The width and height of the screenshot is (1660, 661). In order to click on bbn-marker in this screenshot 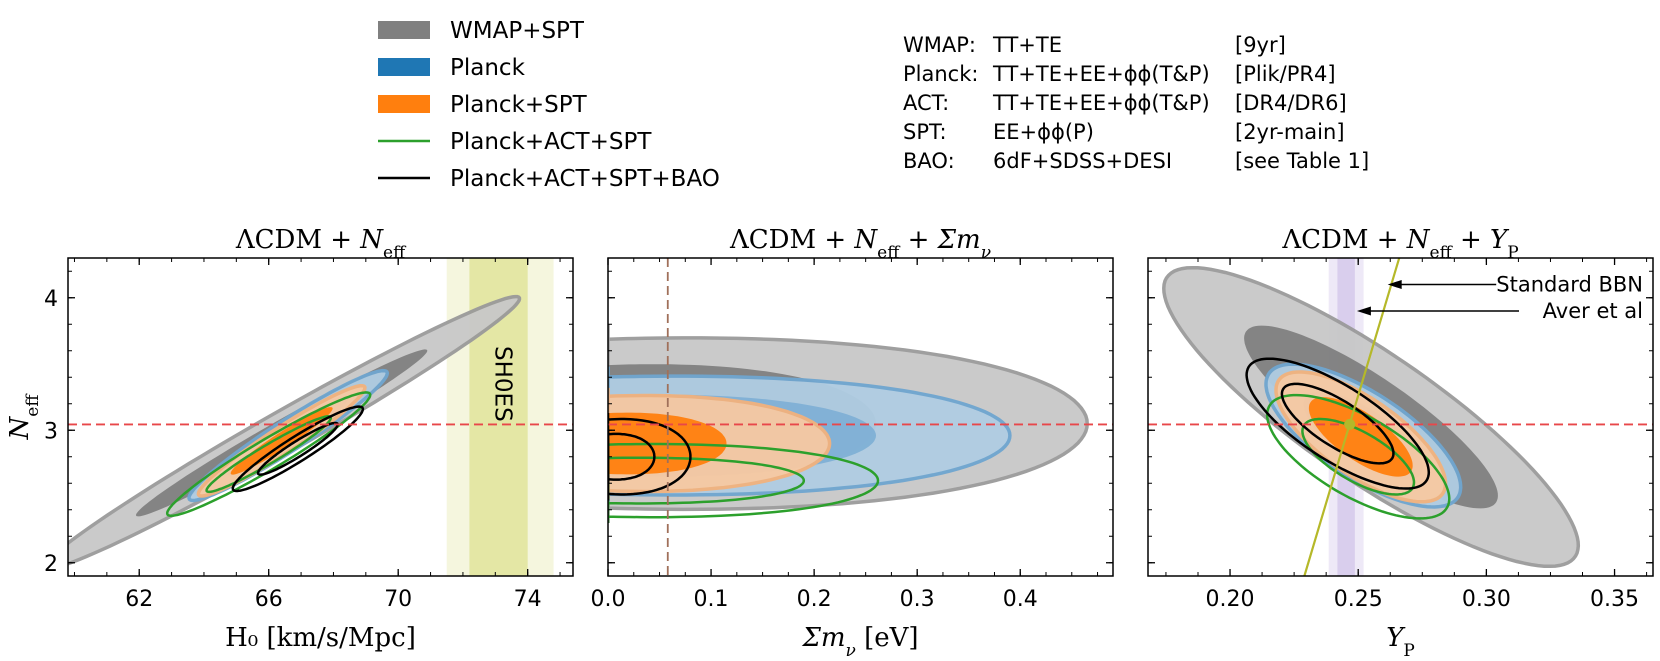, I will do `click(1350, 424)`.